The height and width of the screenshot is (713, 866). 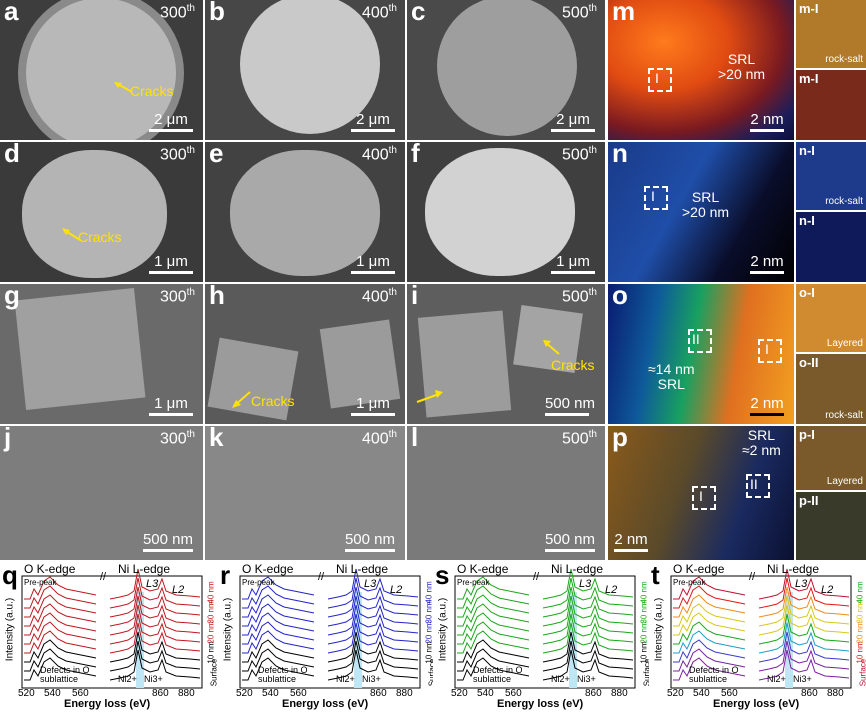 What do you see at coordinates (675, 693) in the screenshot?
I see `tick-label: 520` at bounding box center [675, 693].